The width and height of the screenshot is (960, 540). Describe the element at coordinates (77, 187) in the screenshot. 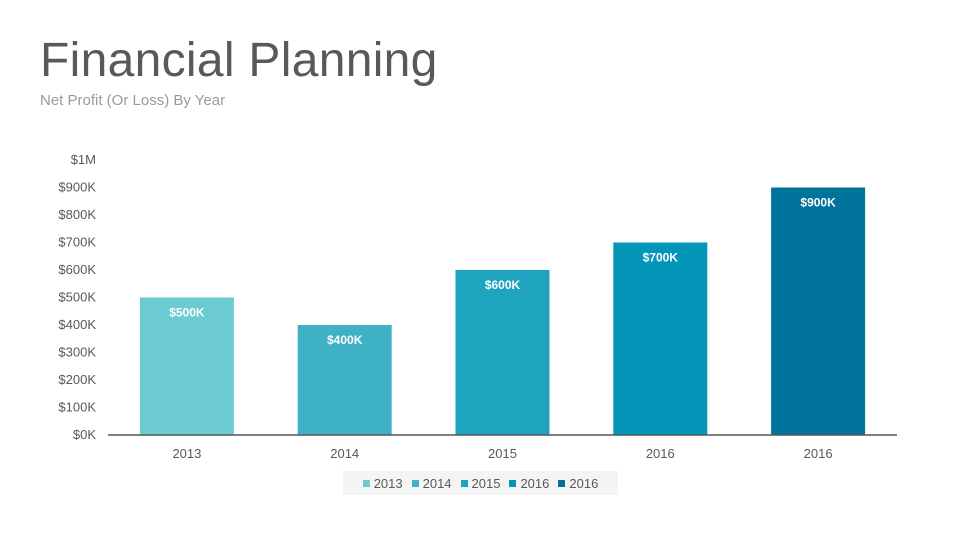

I see `y-tick-label: $900K` at that location.